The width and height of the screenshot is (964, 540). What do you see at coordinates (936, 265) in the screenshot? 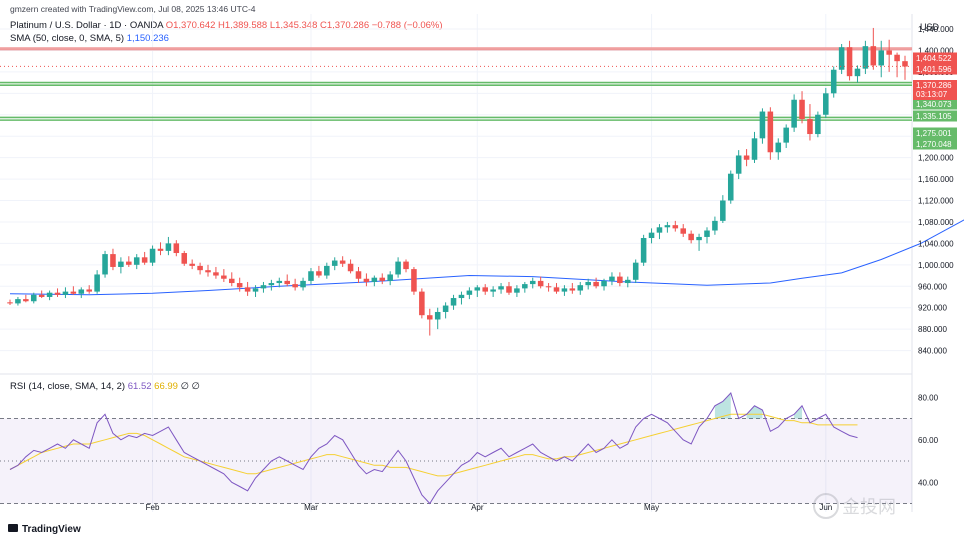
I see `price-tick-label: 1,000.000` at bounding box center [936, 265].